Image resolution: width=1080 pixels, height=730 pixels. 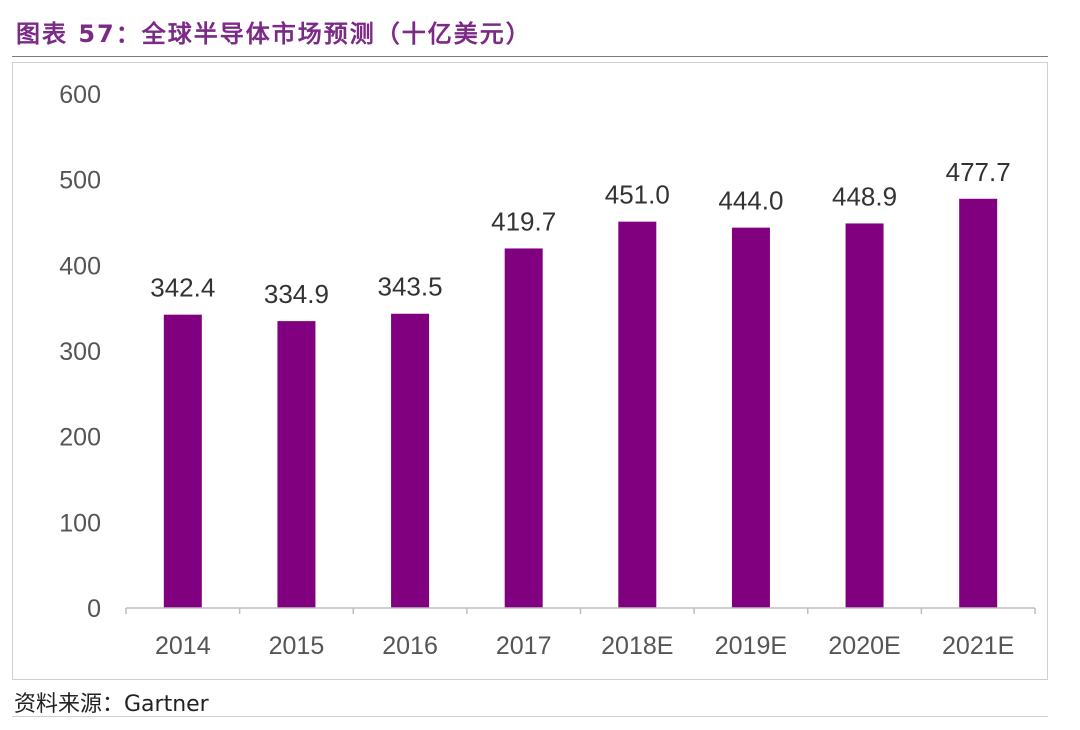 What do you see at coordinates (978, 403) in the screenshot?
I see `bar-2021E` at bounding box center [978, 403].